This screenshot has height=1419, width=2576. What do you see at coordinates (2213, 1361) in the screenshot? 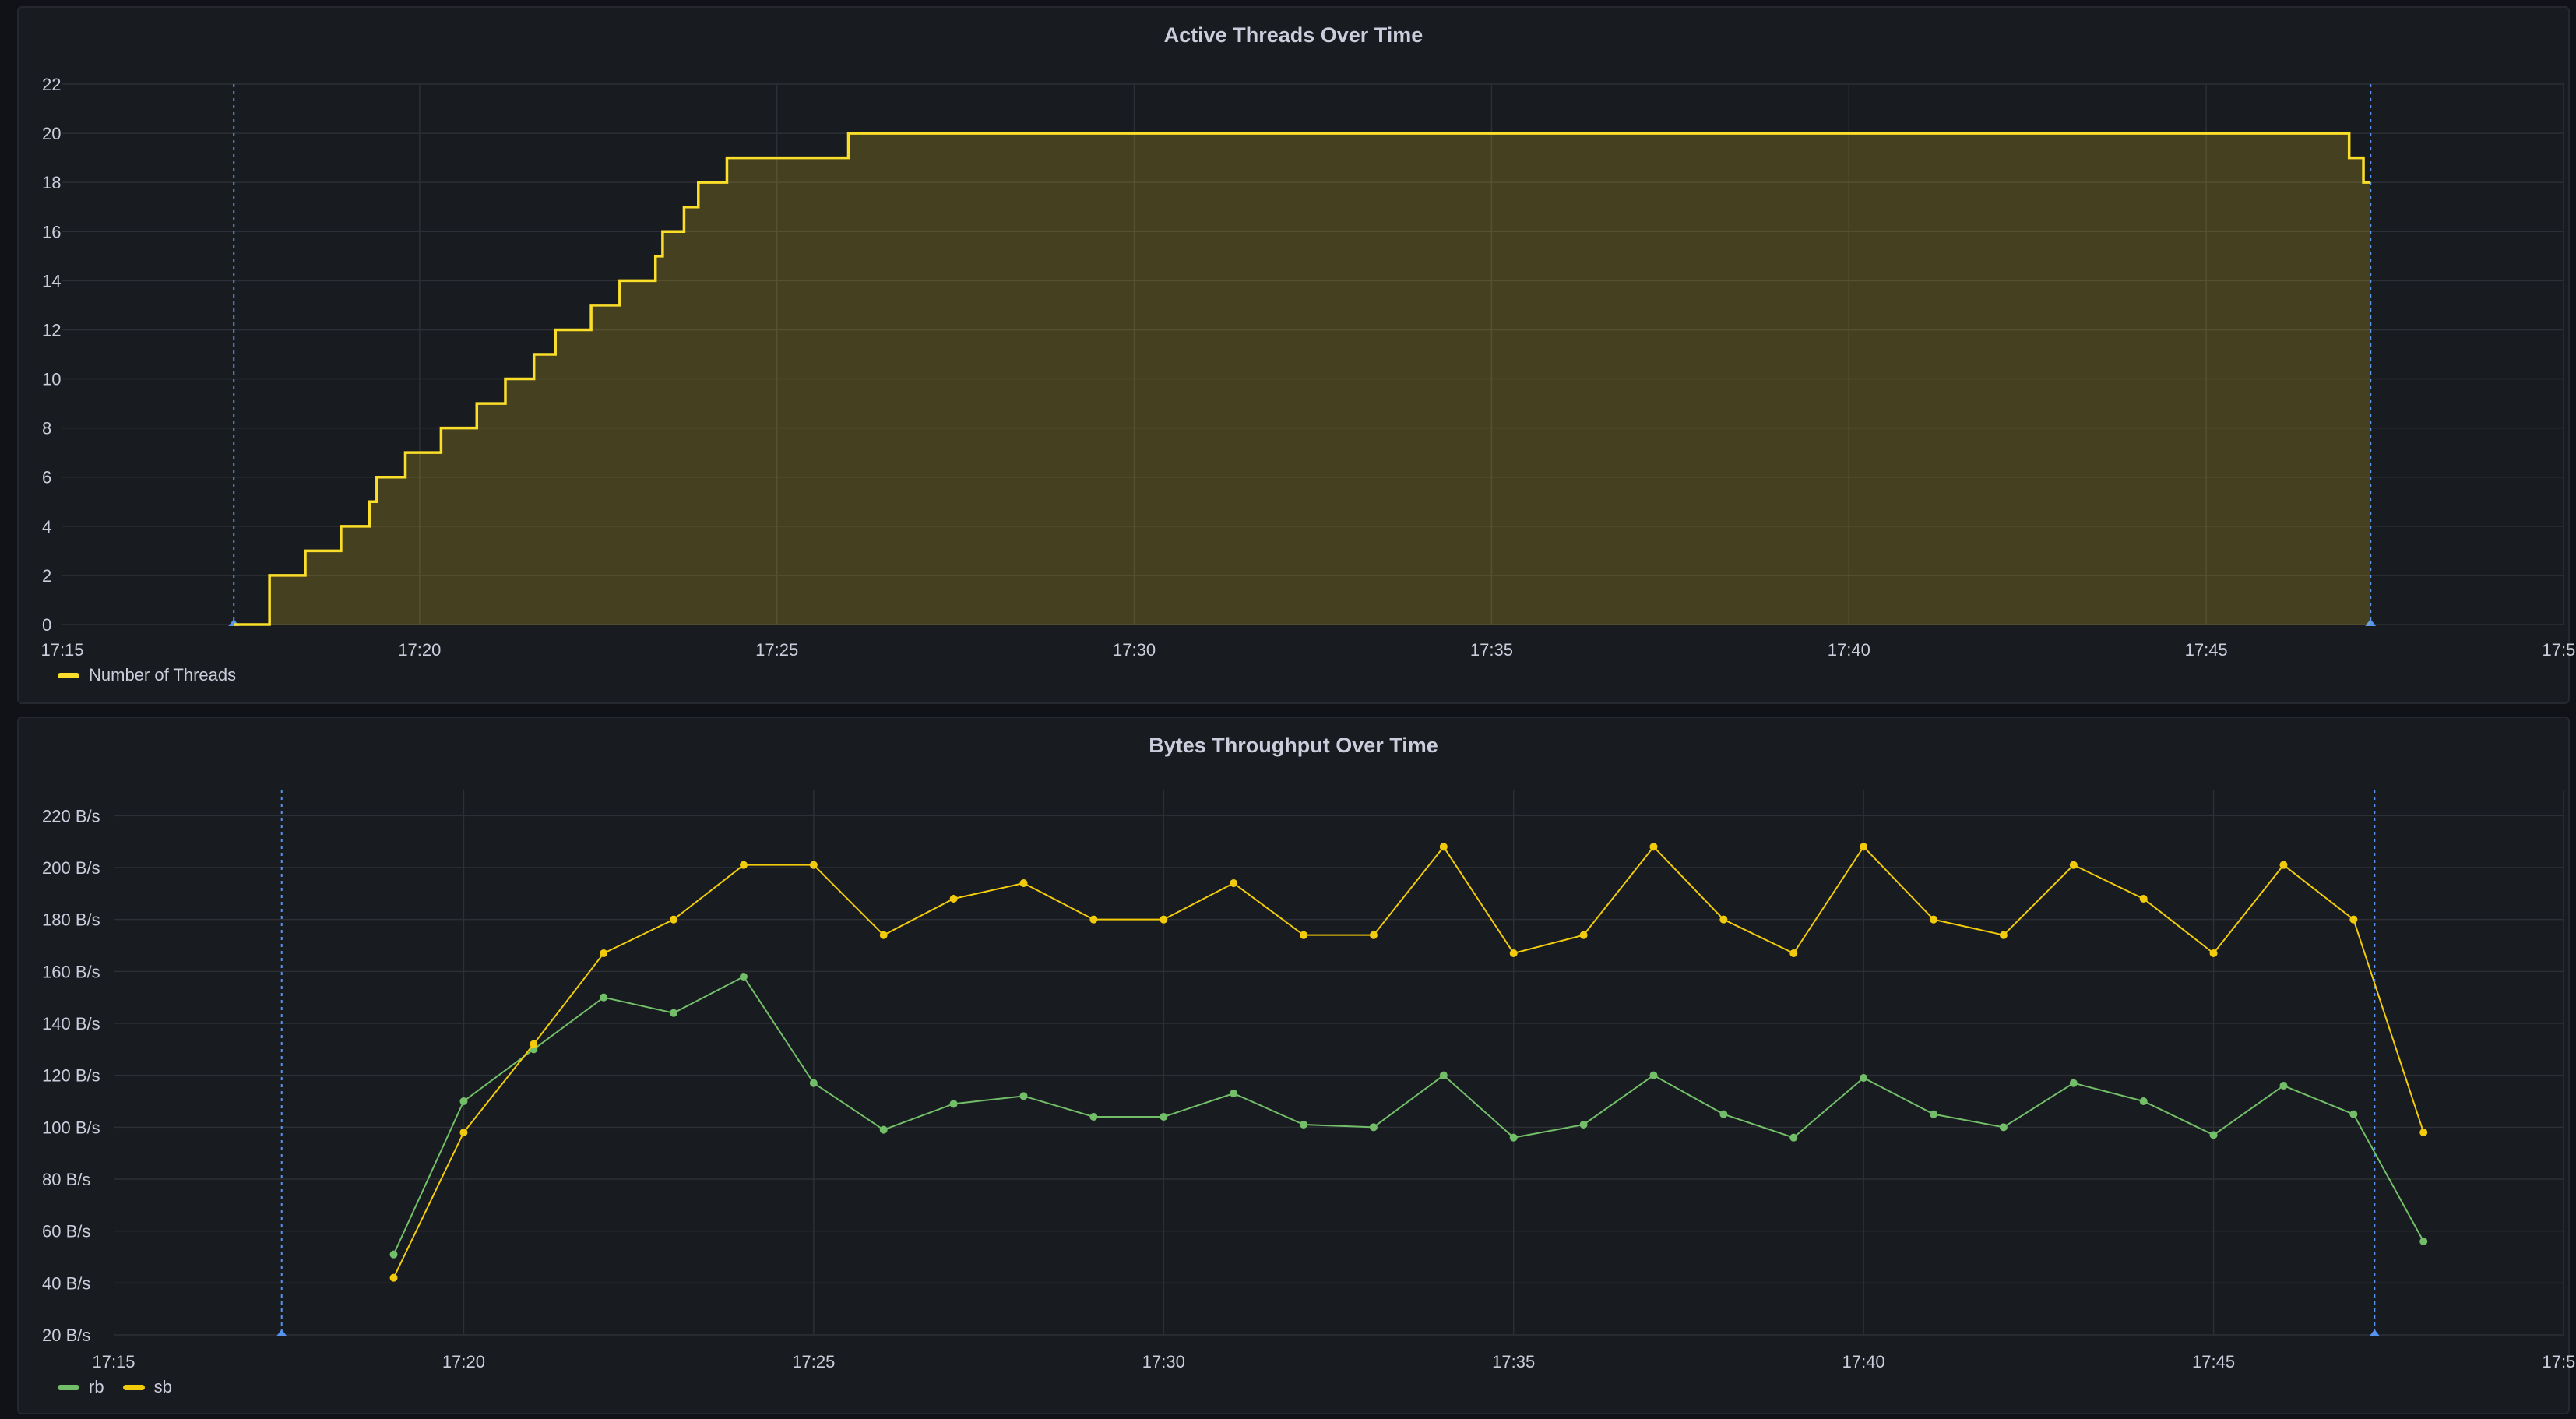
I see `x-tick-label: 17:45` at bounding box center [2213, 1361].